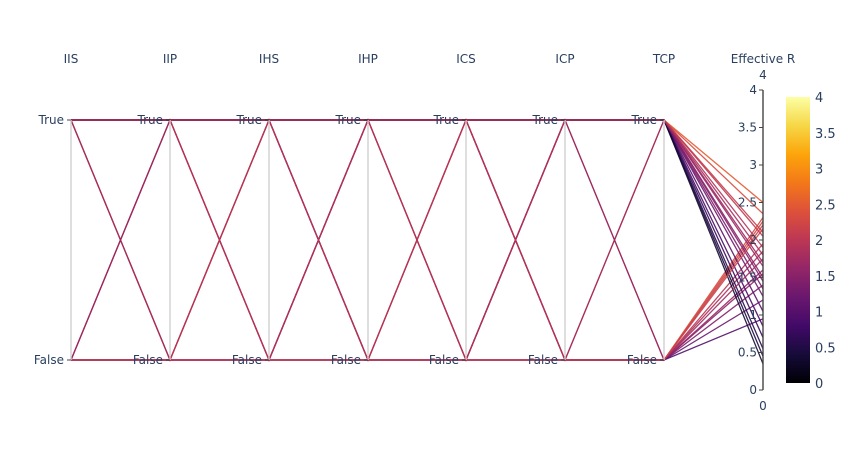 The width and height of the screenshot is (850, 463). I want to click on colorbar: 0 0.5 1 1.5 2 2.5 3 3.5 4, so click(811, 241).